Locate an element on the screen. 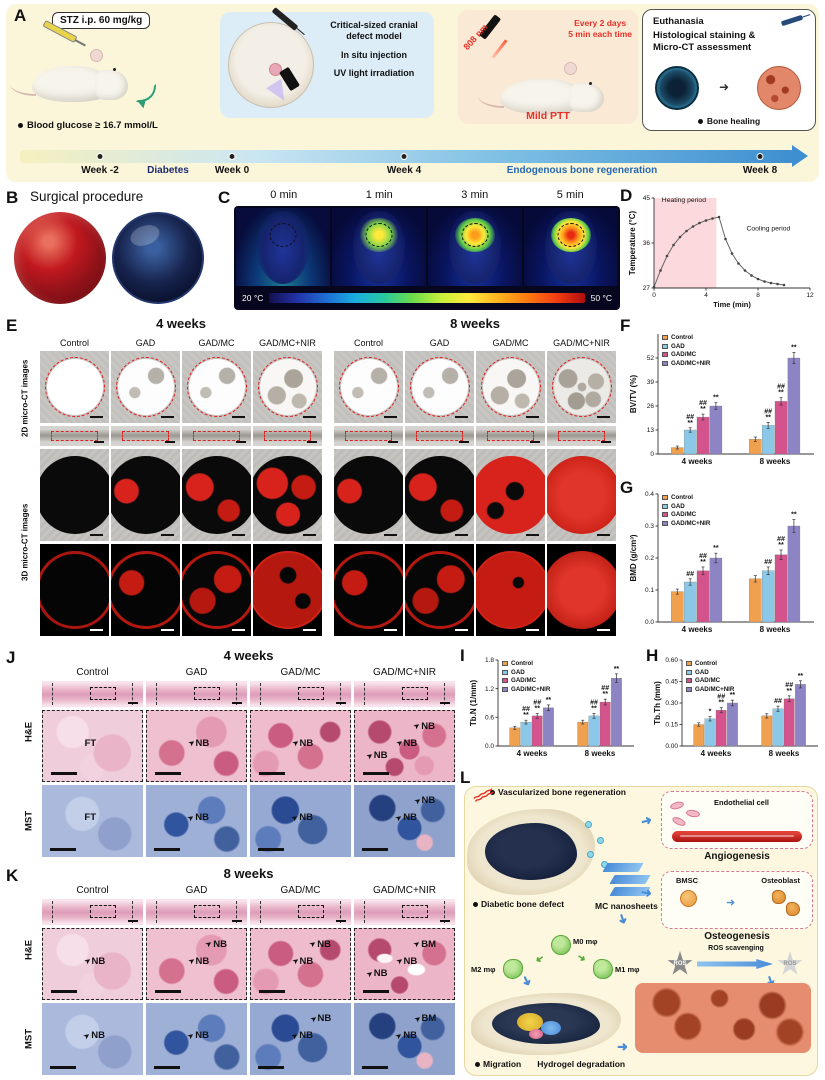 The image size is (825, 1080). flow-arrow: ➜ is located at coordinates (622, 1046).